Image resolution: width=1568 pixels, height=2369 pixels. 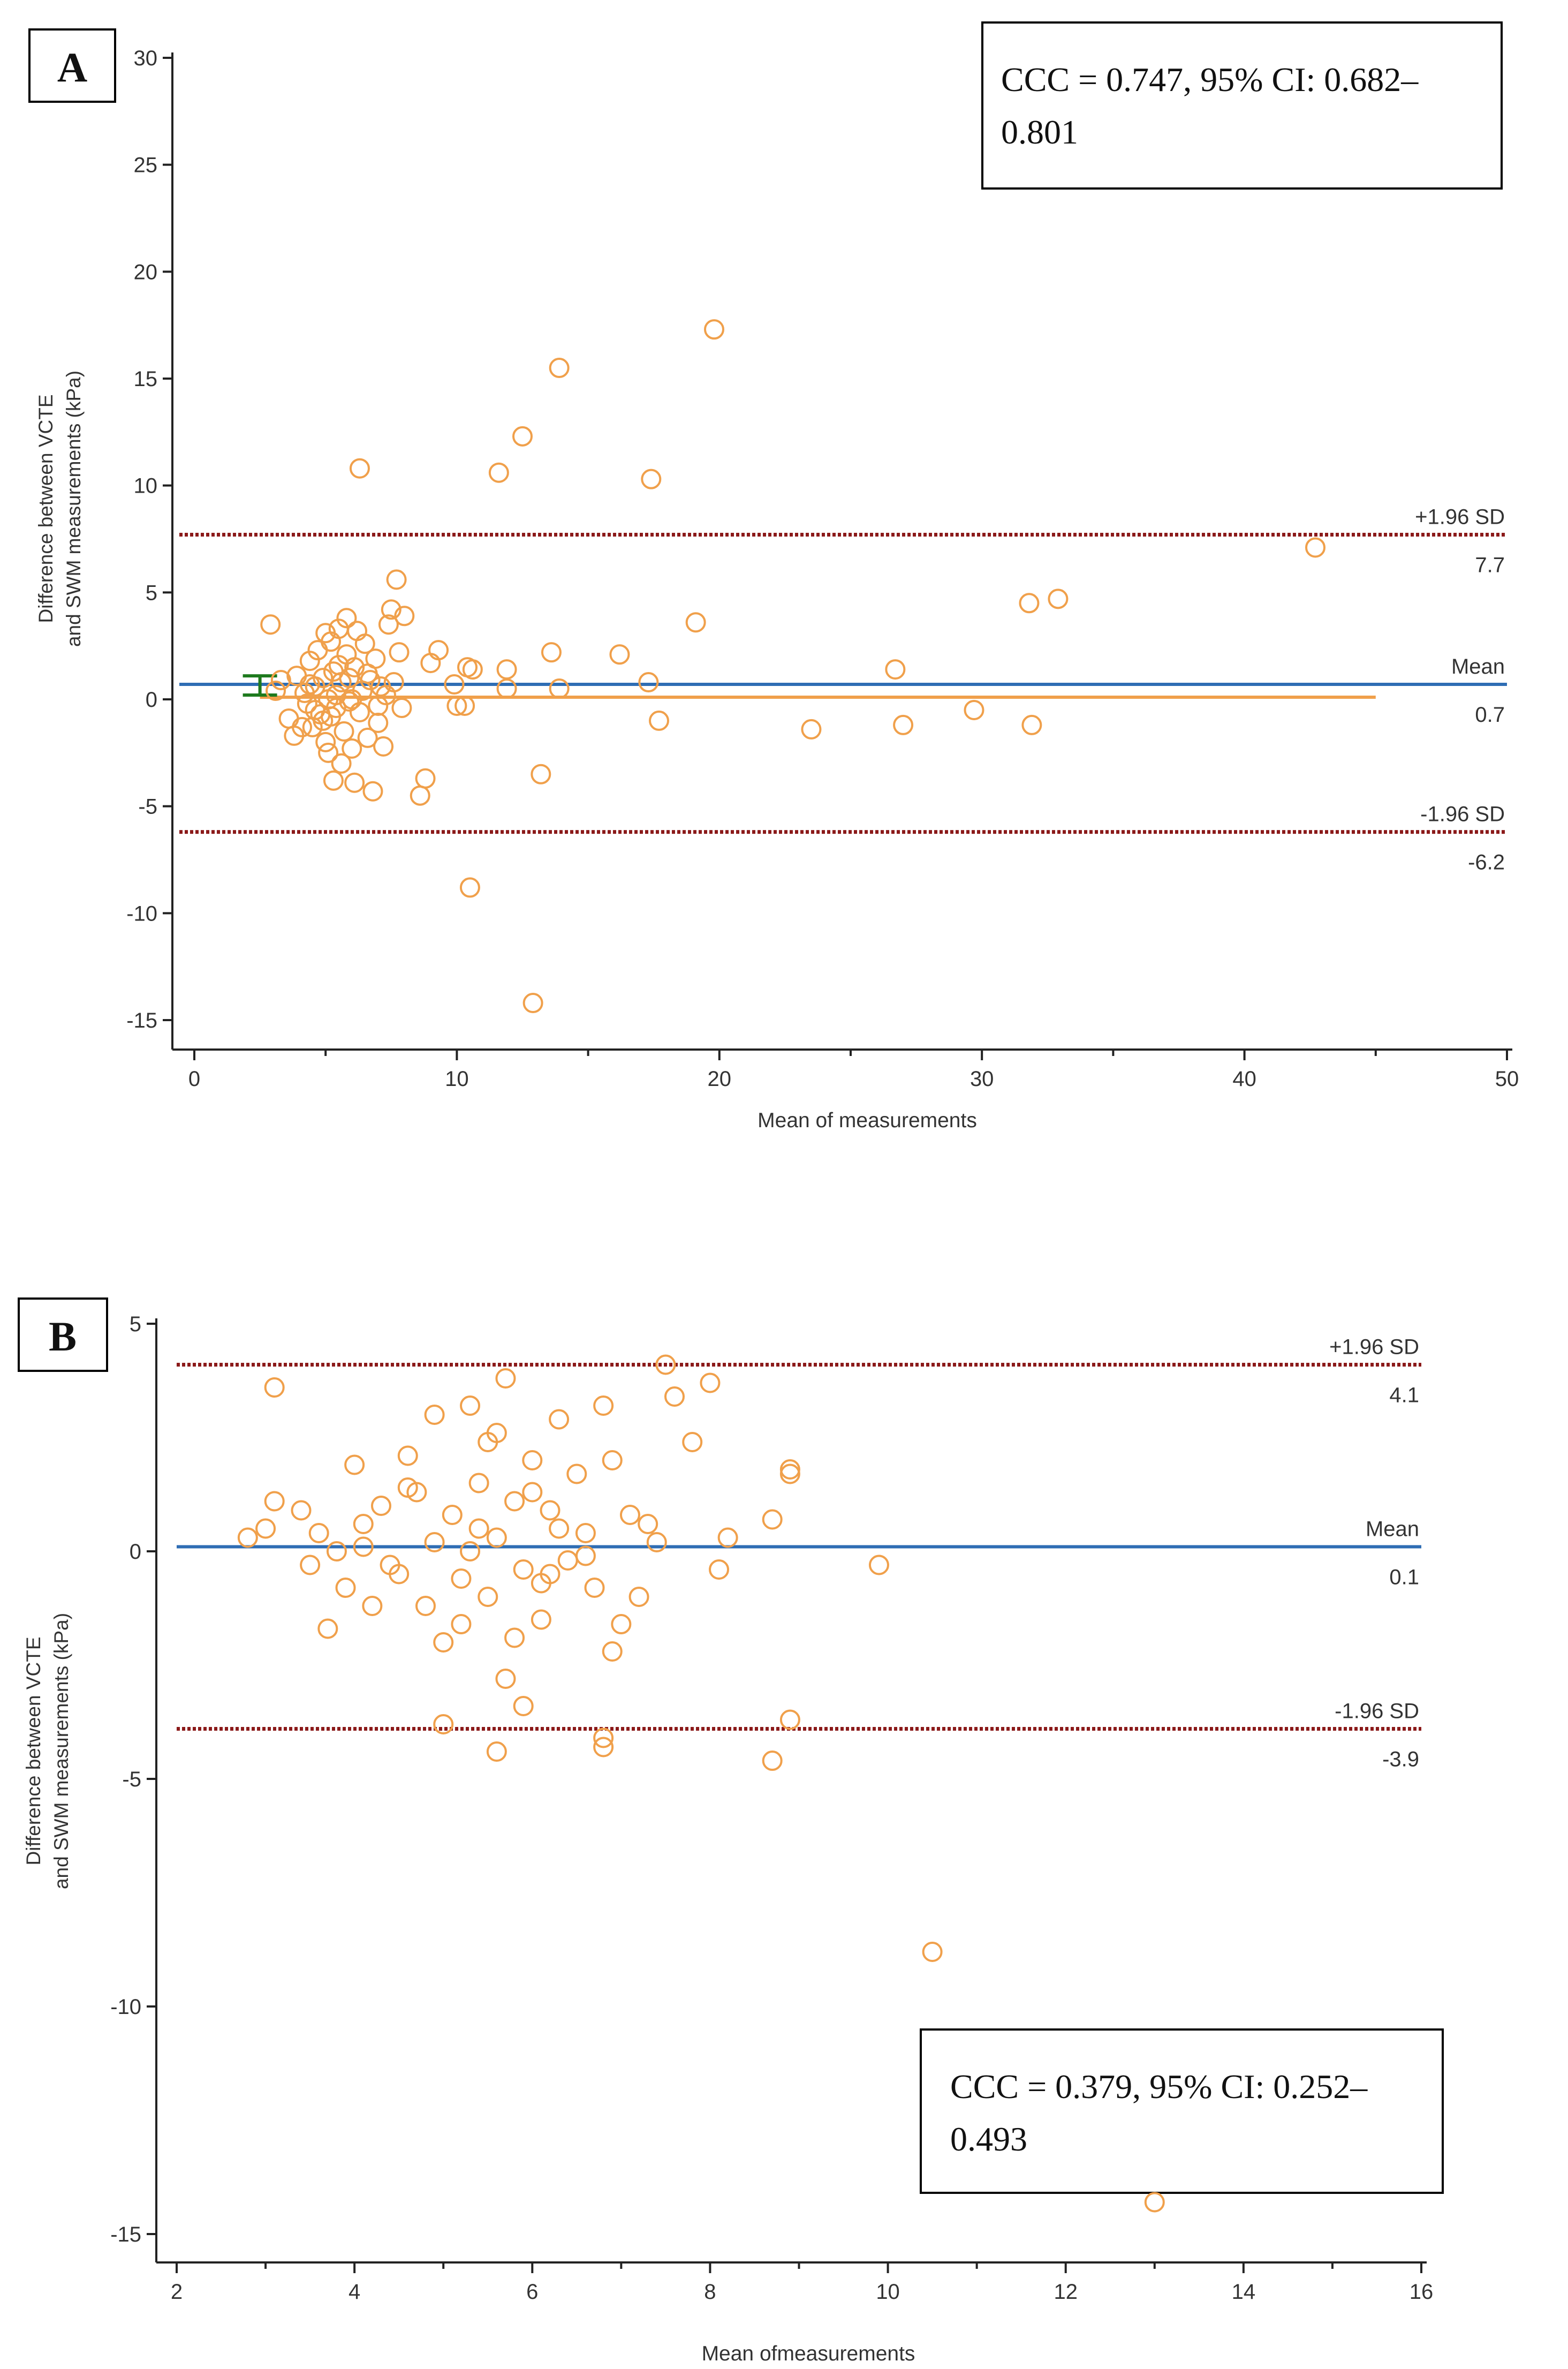 What do you see at coordinates (147, 807) in the screenshot?
I see `panel-a-y-tick-label: -5` at bounding box center [147, 807].